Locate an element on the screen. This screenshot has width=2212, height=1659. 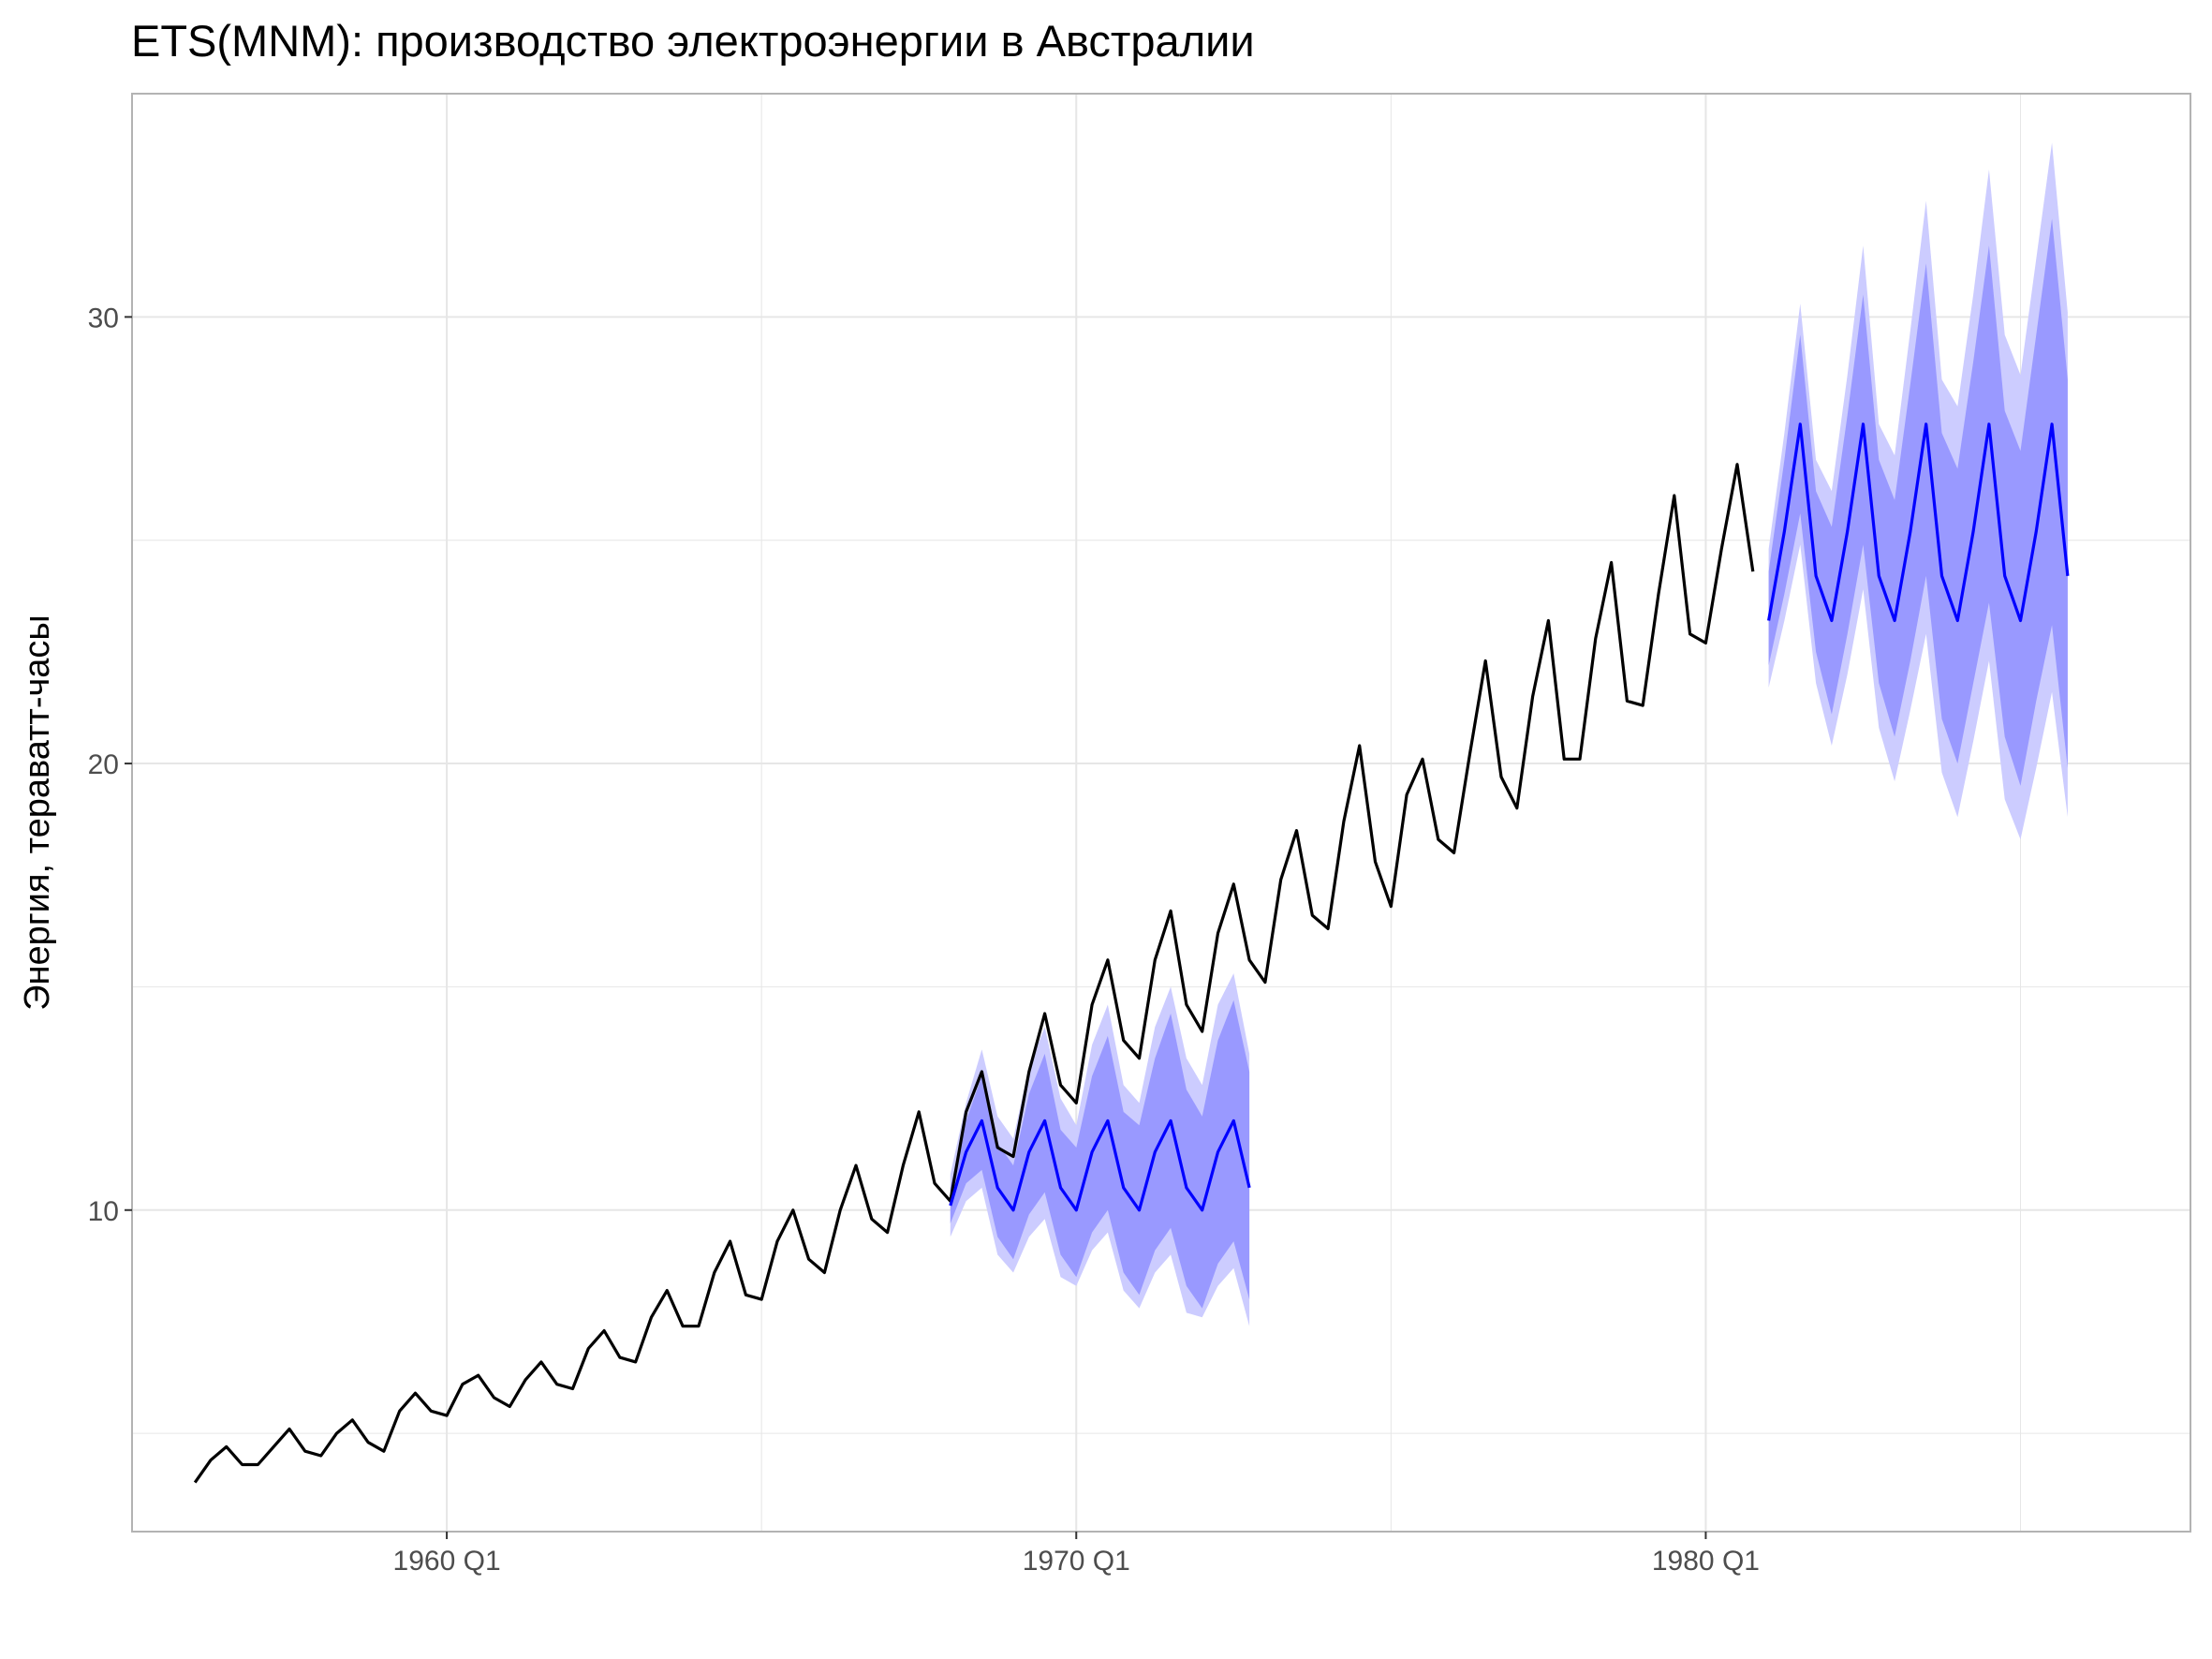
x-tick-label: 1980 Q1 is located at coordinates (1706, 1562).